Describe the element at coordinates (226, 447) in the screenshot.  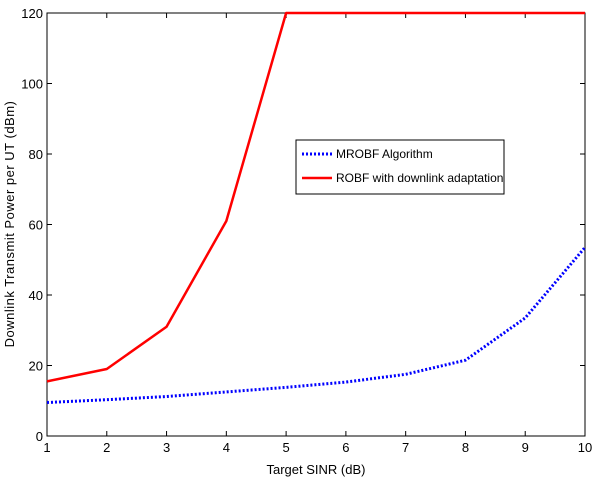
I see `x-tick-label: 4` at that location.